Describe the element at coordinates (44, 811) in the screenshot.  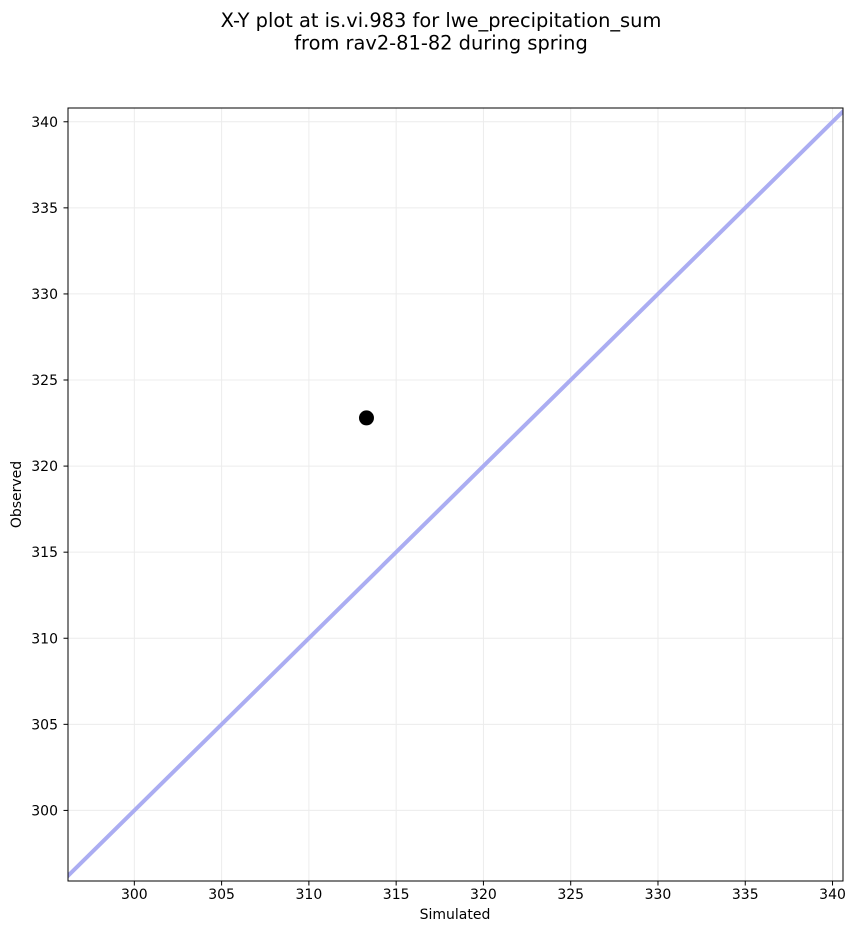
I see `y-tick-label: 300` at that location.